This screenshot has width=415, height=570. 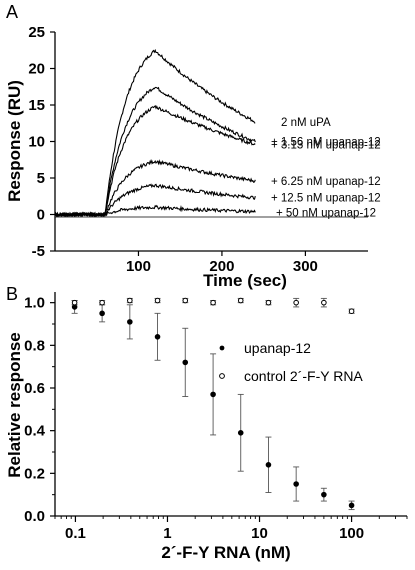 I want to click on panel-b-y-tick-label: 0.0, so click(x=34, y=516).